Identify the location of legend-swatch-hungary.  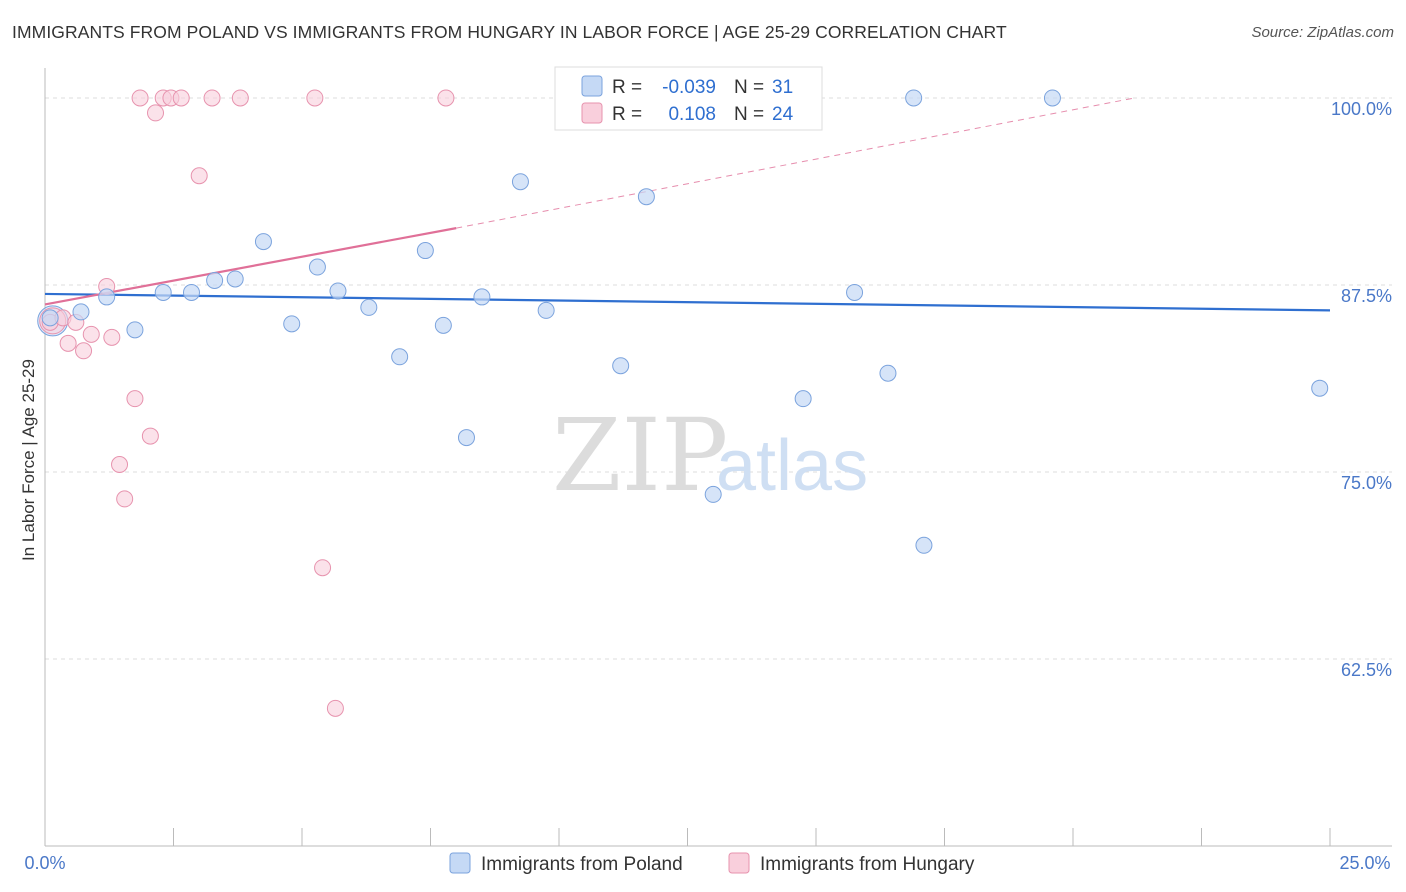
(592, 113).